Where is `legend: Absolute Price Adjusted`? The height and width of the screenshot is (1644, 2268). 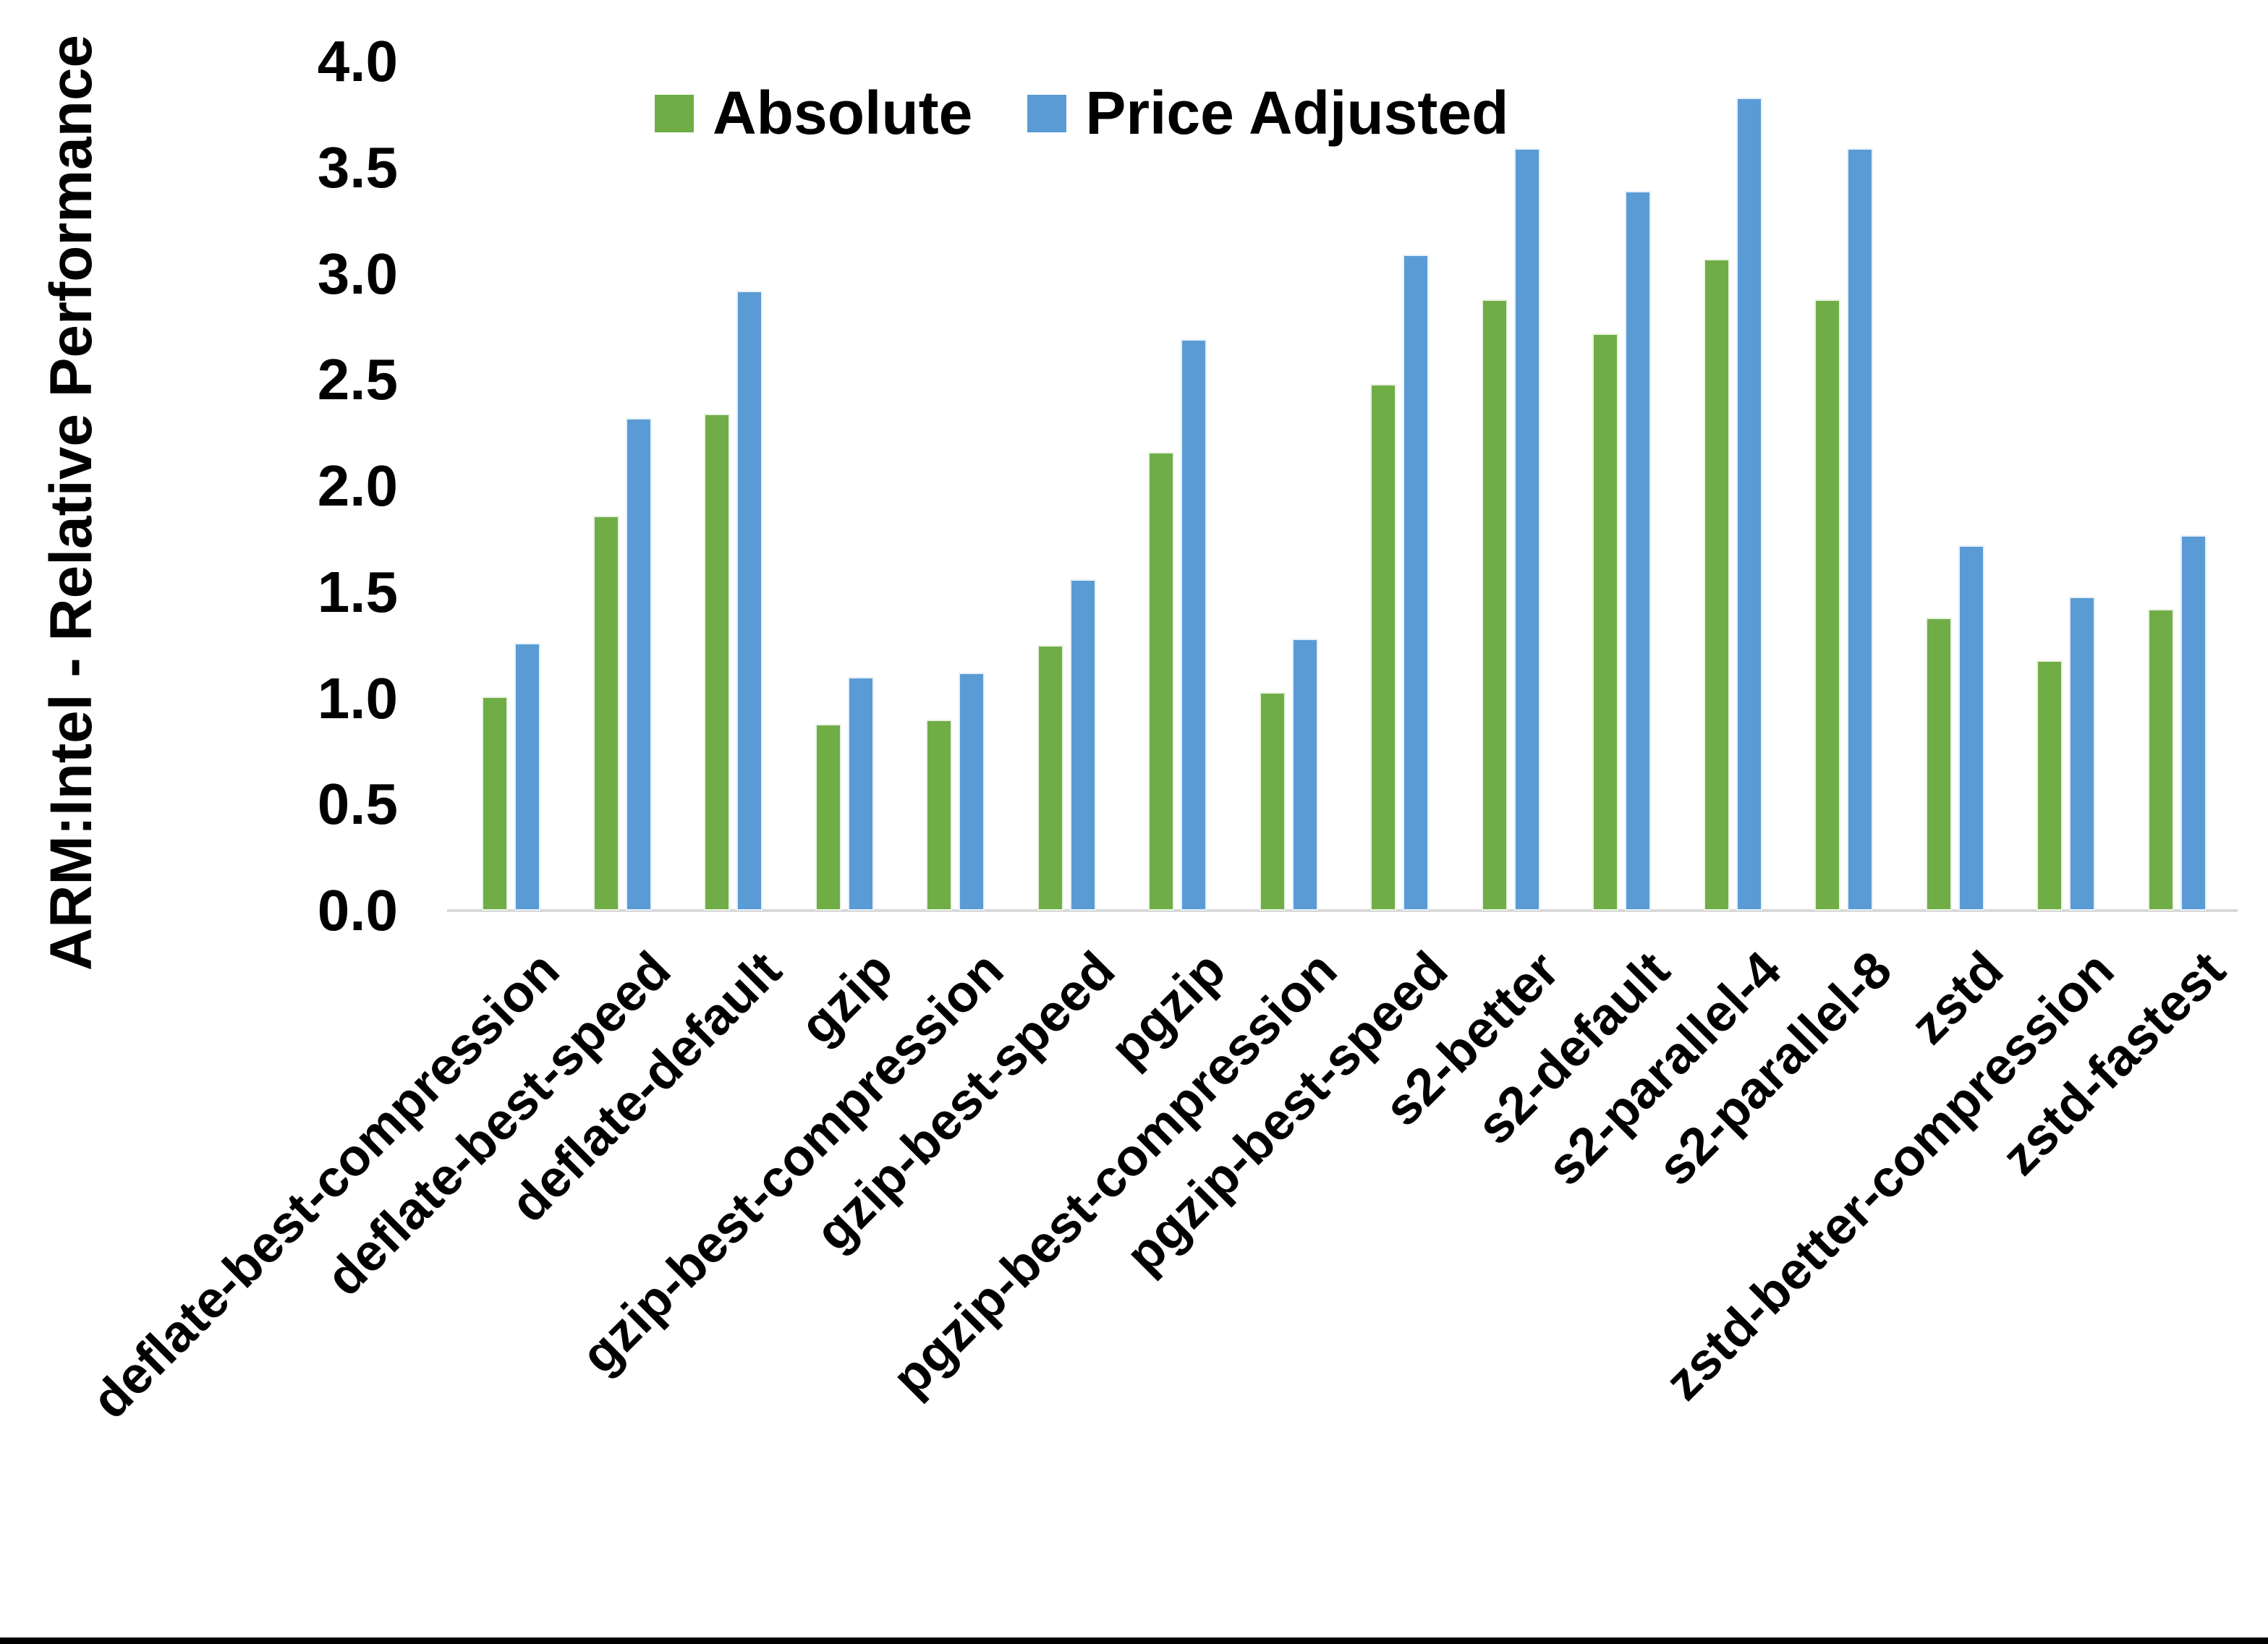 legend: Absolute Price Adjusted is located at coordinates (1081, 113).